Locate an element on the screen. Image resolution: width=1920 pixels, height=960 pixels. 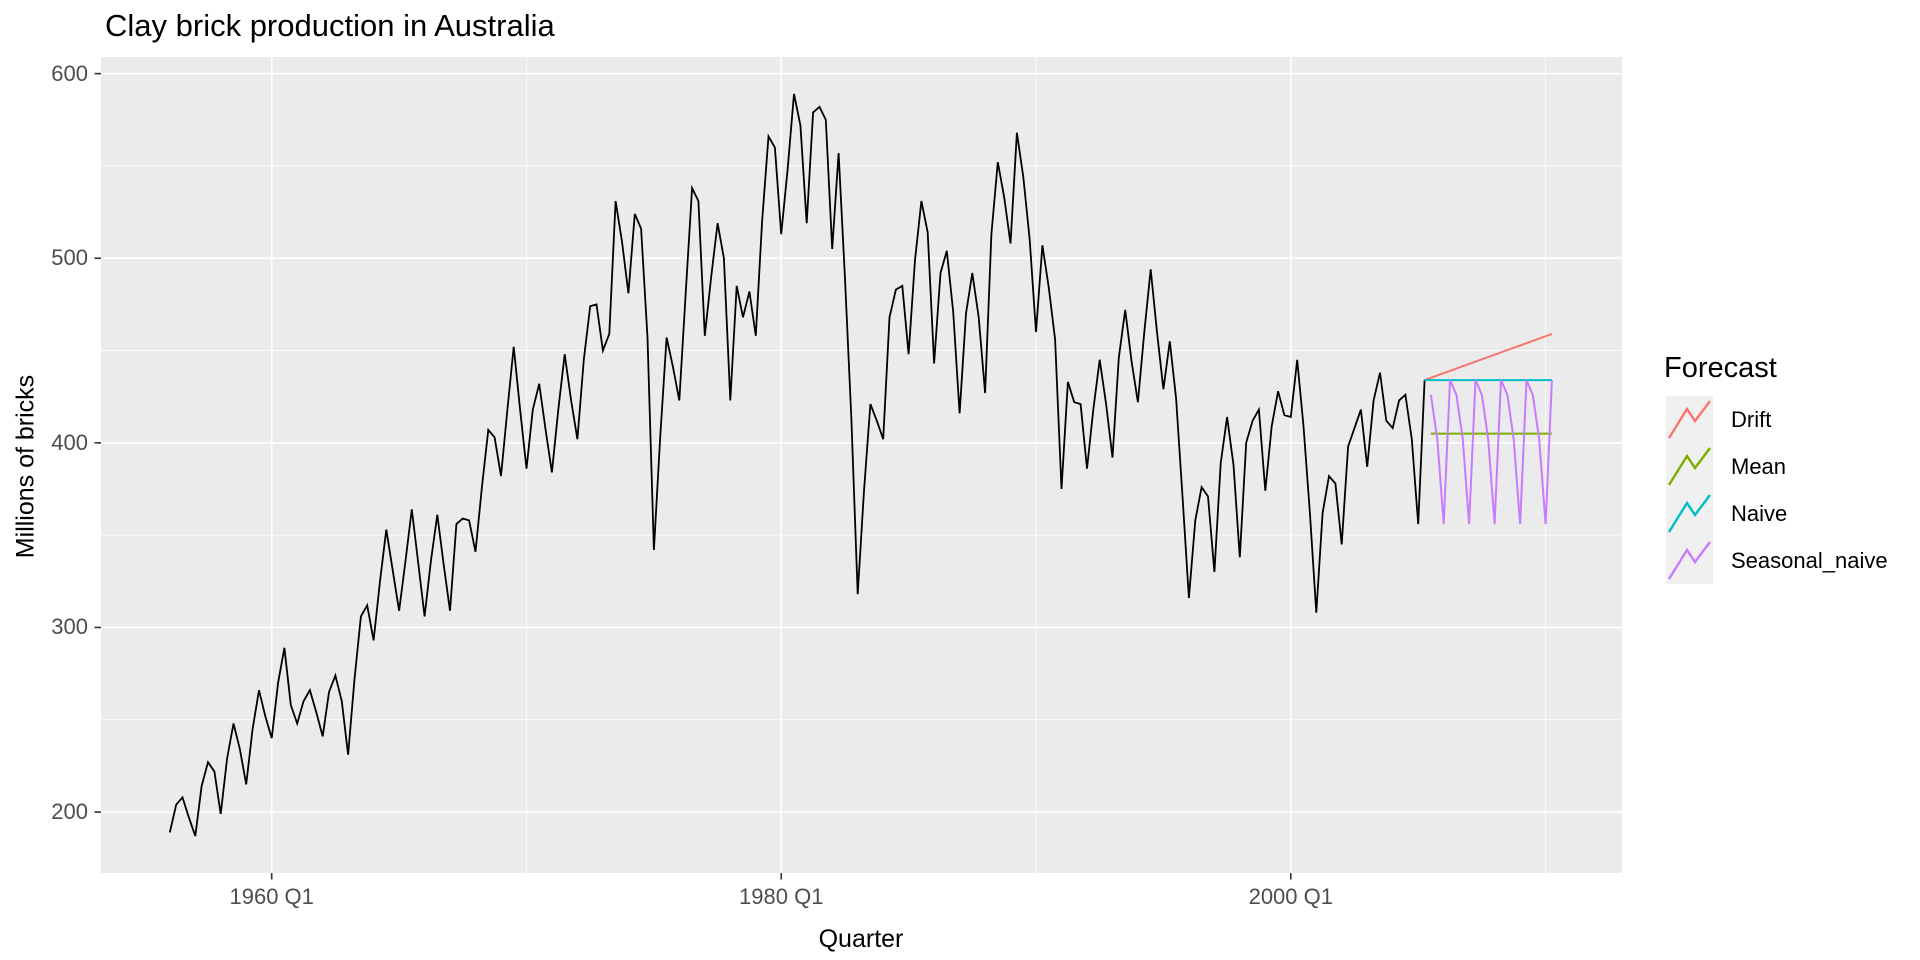
x-tick-label: 1980 Q1 is located at coordinates (781, 896).